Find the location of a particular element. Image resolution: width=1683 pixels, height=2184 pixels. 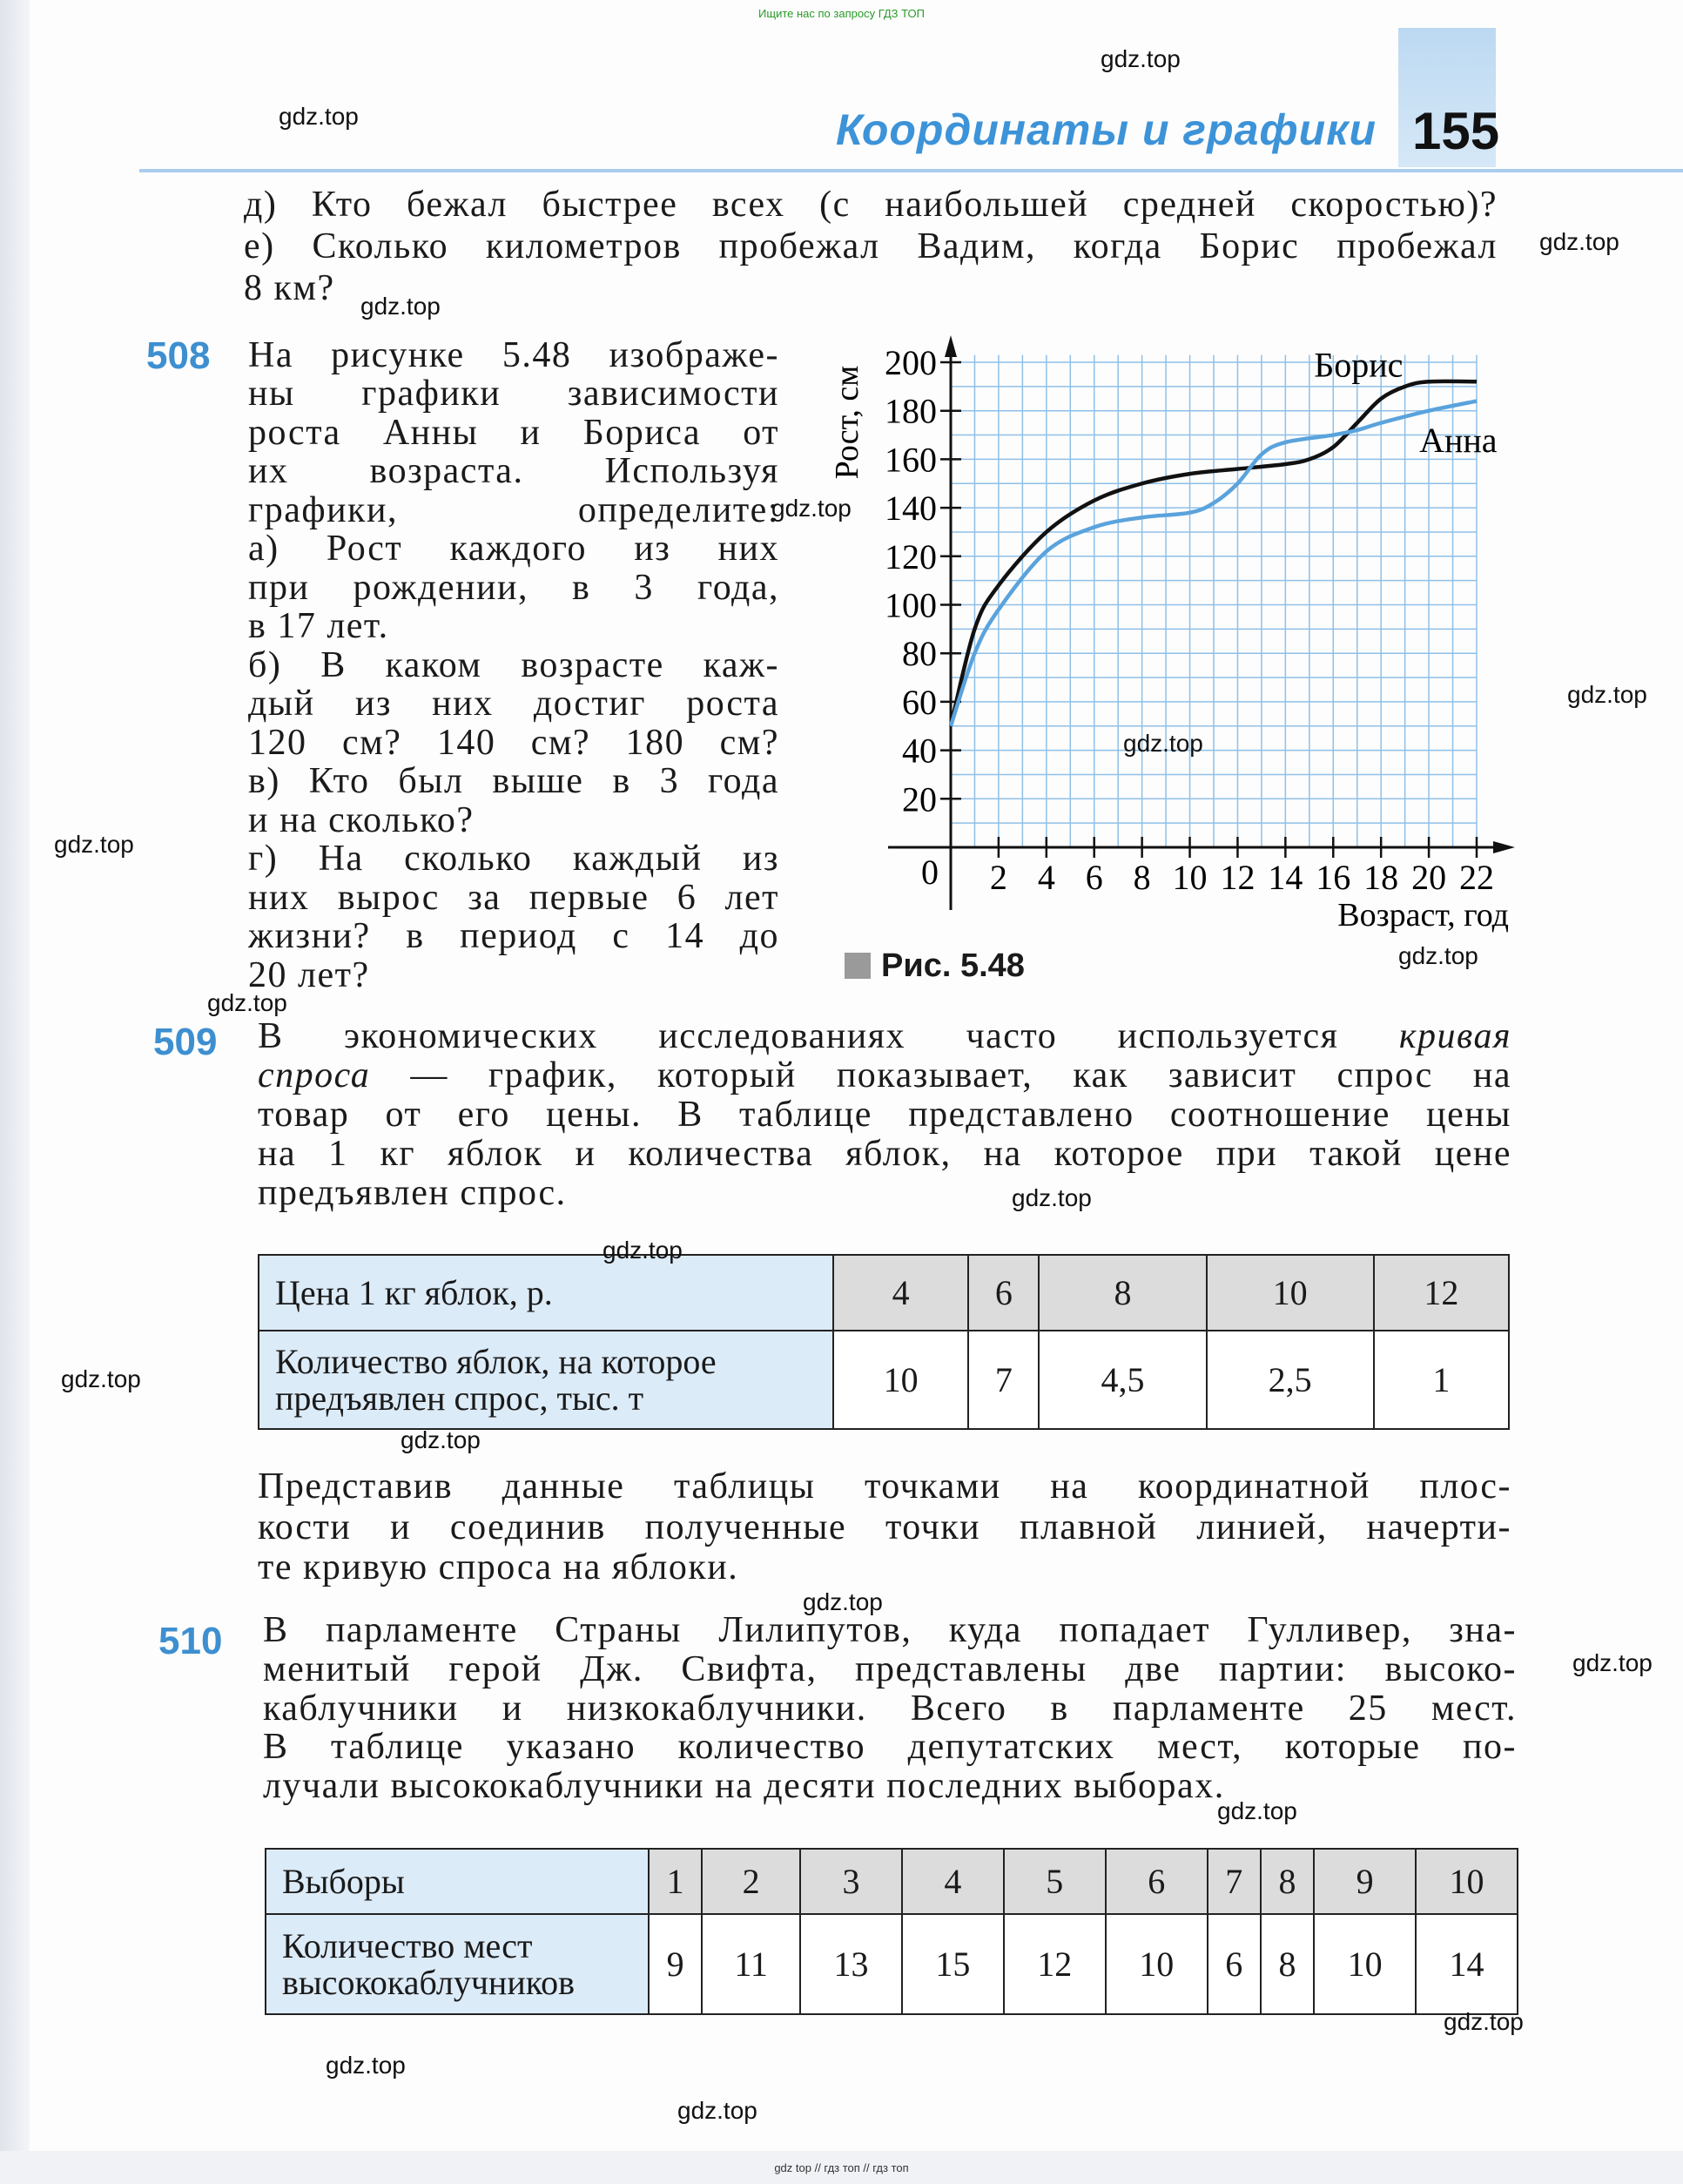

x-tick-label: 10 is located at coordinates (1190, 877).